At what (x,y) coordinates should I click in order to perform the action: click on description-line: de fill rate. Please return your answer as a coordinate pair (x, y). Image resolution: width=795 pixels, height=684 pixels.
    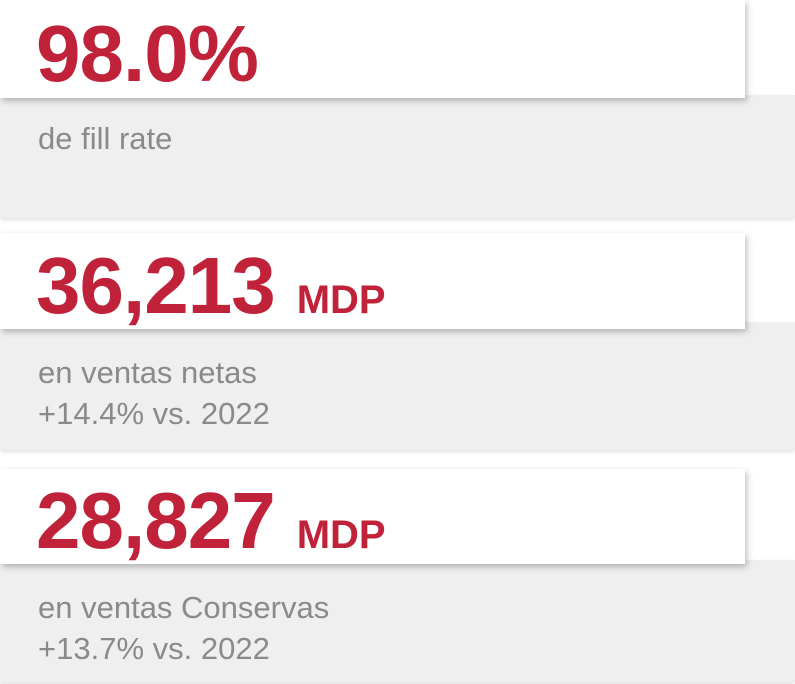
    Looking at the image, I should click on (105, 138).